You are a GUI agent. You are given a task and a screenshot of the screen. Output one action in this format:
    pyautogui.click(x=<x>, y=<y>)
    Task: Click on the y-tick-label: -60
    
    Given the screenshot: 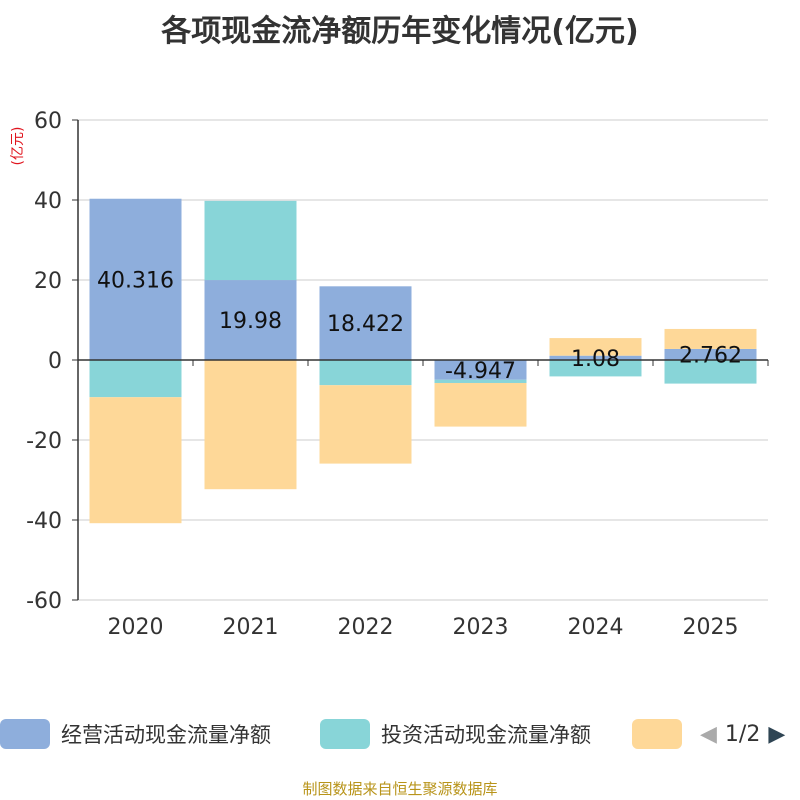 What is the action you would take?
    pyautogui.click(x=44, y=601)
    